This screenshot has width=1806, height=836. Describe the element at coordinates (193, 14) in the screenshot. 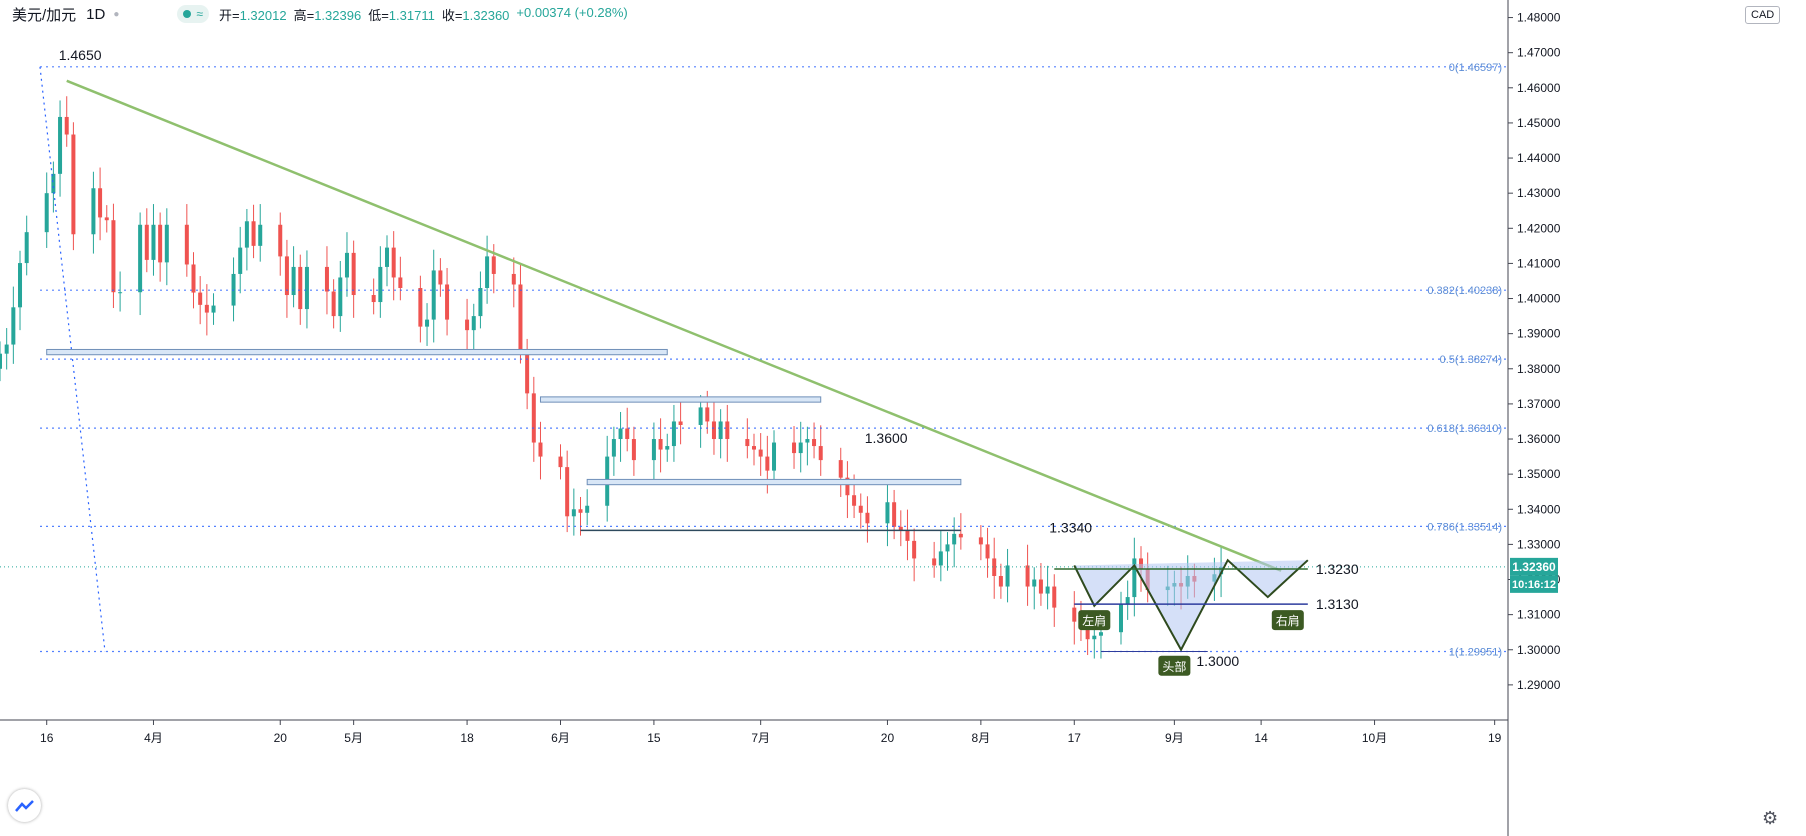

I see `market-status-pill: ≈` at that location.